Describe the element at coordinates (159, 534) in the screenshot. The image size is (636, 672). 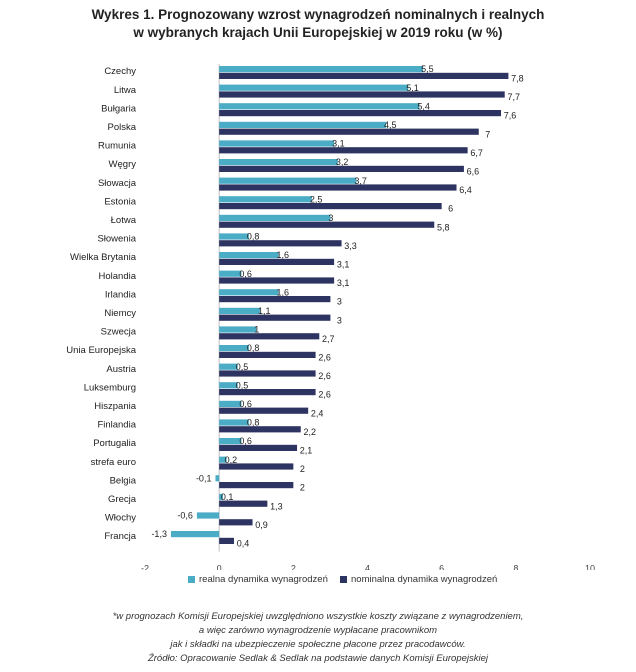
I see `value-label-real: -1,3` at that location.